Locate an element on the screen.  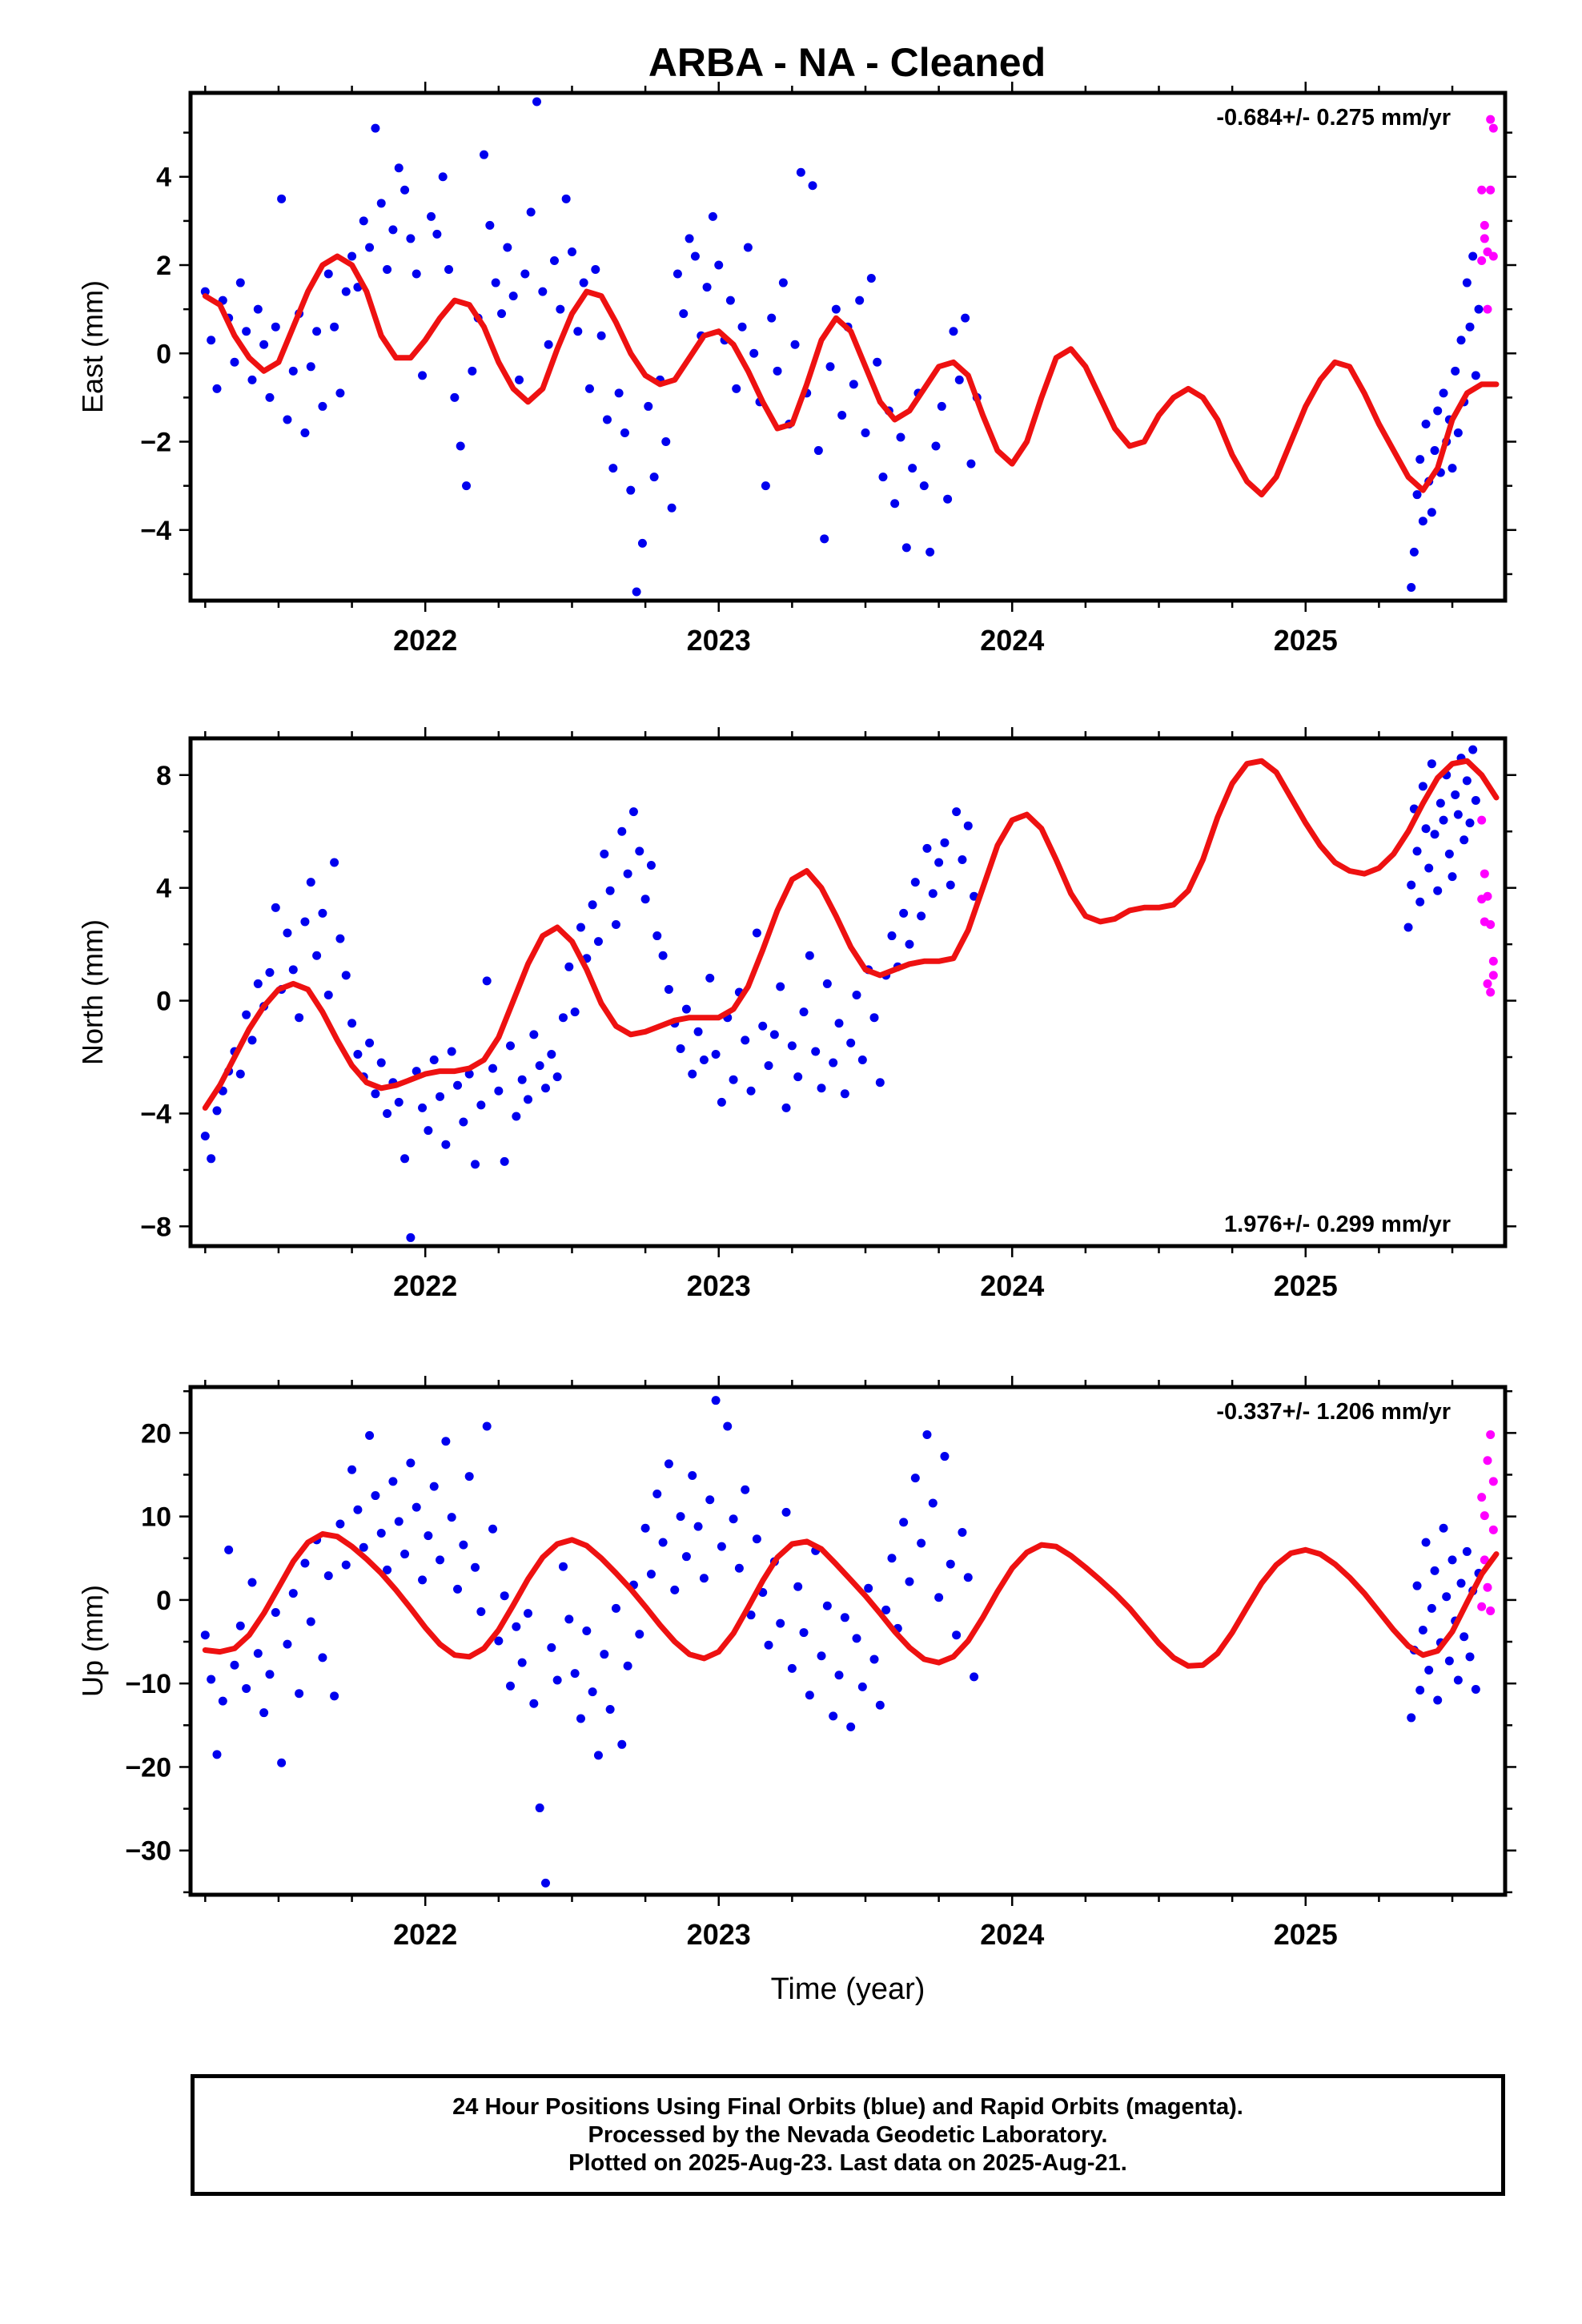
x-tick-label: 2025 is located at coordinates (1306, 1934).